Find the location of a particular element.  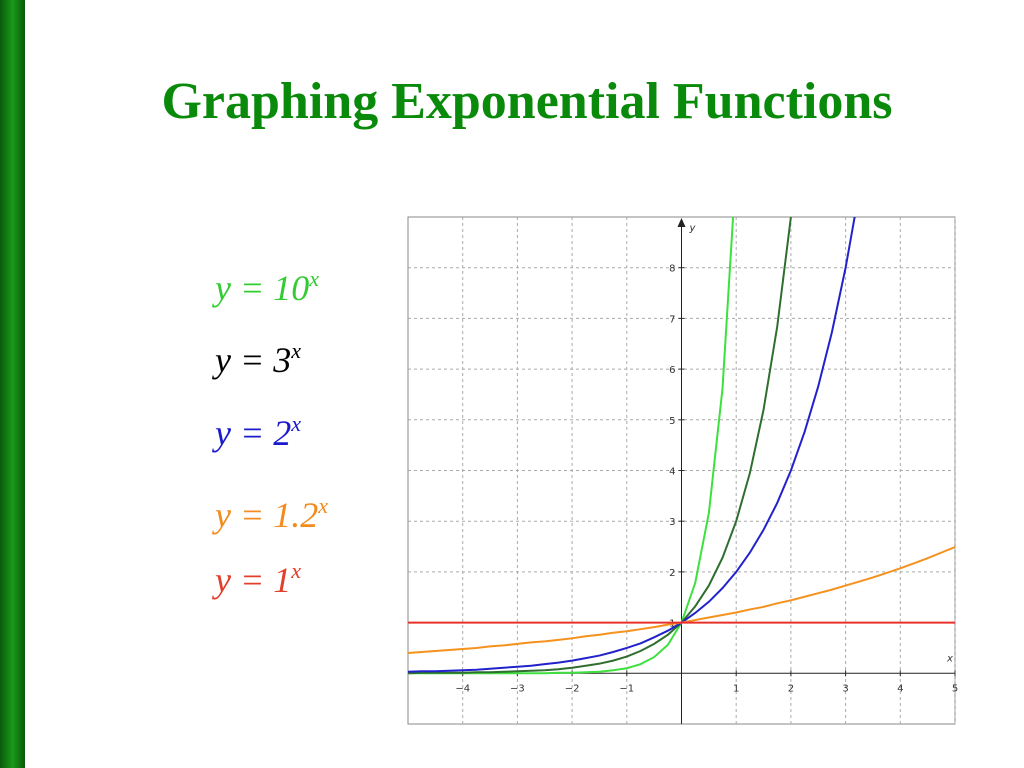

legend-entry: y = 2x is located at coordinates (256, 432).